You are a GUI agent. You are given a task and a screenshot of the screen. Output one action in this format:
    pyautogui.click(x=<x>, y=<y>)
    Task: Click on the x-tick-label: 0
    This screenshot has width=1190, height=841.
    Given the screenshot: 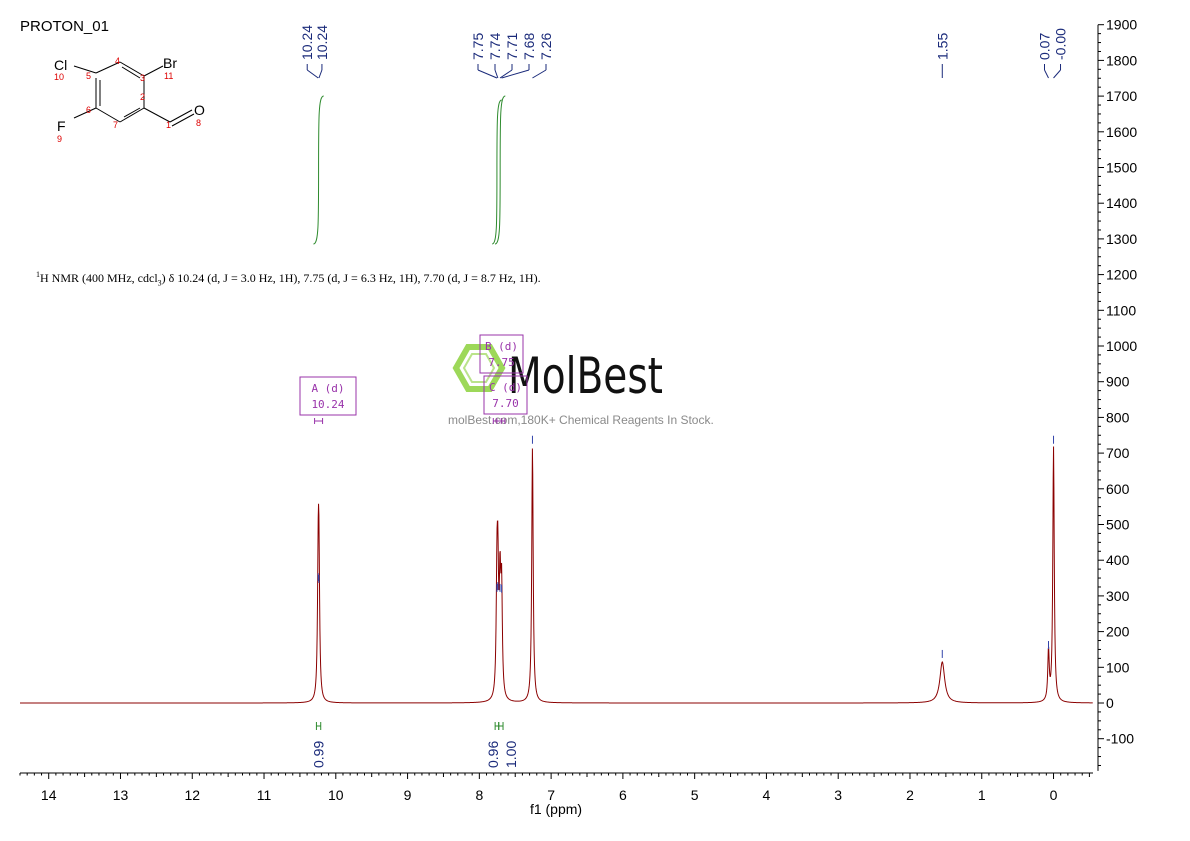 What is the action you would take?
    pyautogui.click(x=1054, y=795)
    